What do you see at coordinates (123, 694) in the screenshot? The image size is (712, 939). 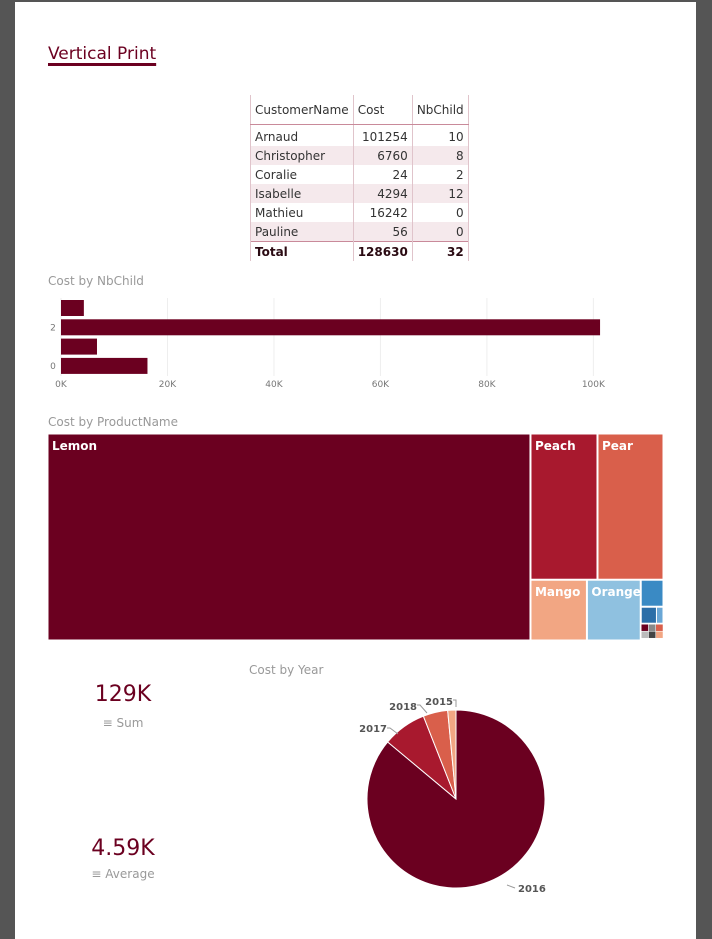 I see `sum-card-value: 129K` at bounding box center [123, 694].